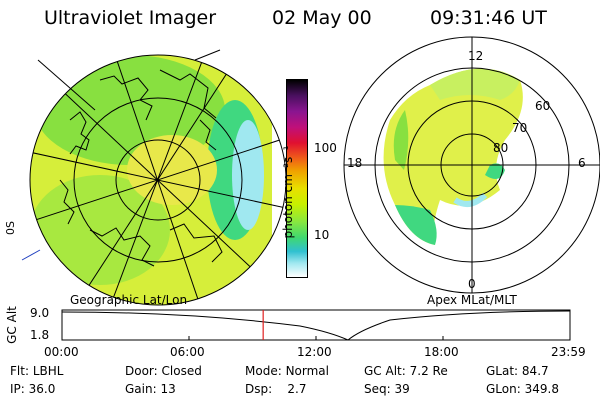 This screenshot has width=600, height=400. I want to click on mlt-label-12: 12, so click(475, 56).